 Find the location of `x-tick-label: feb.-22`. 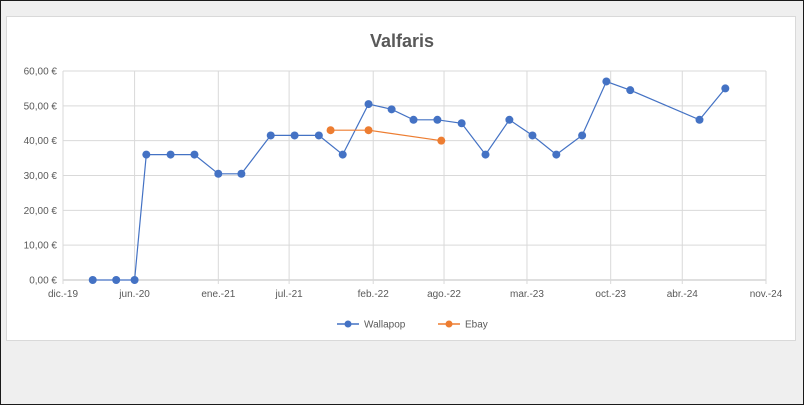

x-tick-label: feb.-22 is located at coordinates (374, 294).